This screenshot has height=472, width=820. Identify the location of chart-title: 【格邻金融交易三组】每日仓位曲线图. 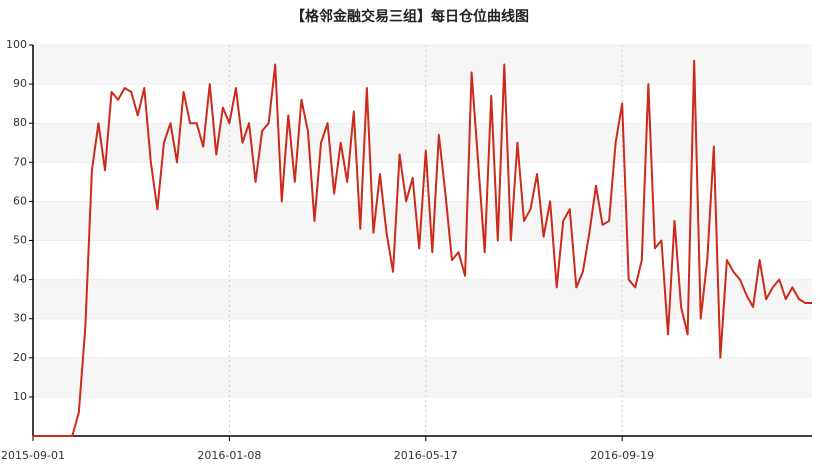
(410, 16).